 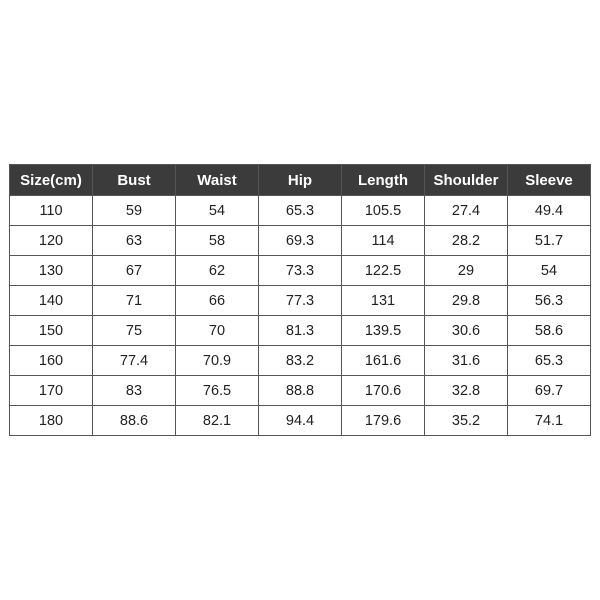 What do you see at coordinates (134, 270) in the screenshot?
I see `table-cell: 67` at bounding box center [134, 270].